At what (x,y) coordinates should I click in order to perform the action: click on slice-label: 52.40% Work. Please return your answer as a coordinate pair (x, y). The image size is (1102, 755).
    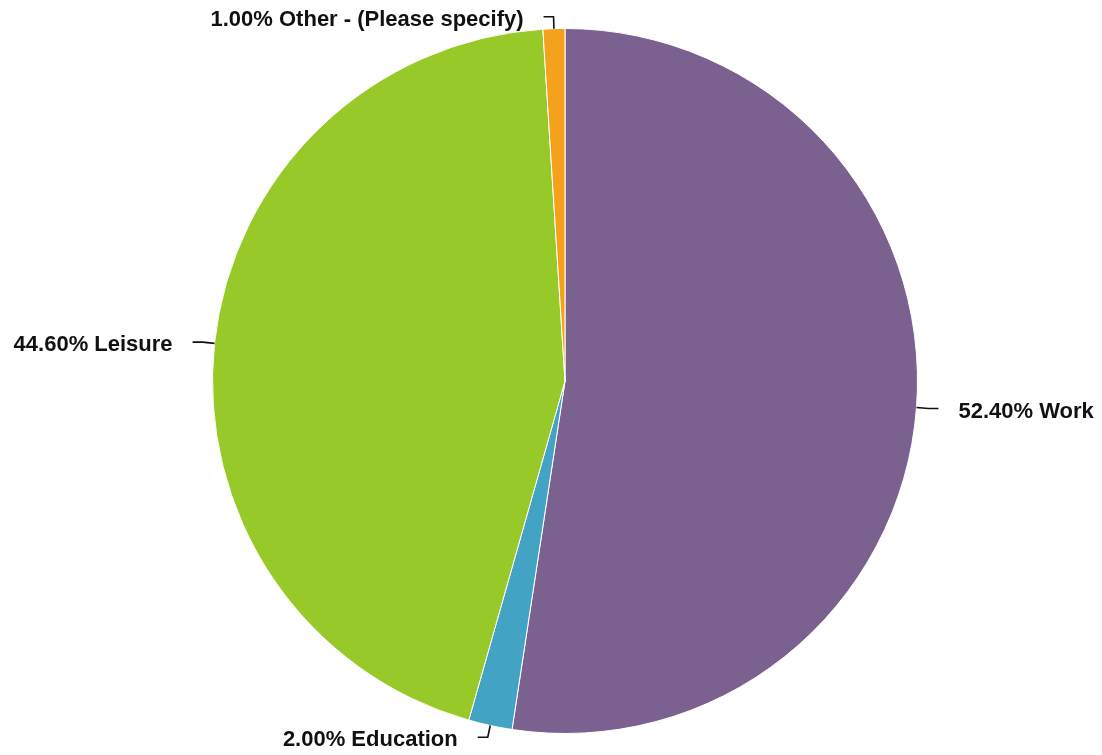
    Looking at the image, I should click on (1026, 410).